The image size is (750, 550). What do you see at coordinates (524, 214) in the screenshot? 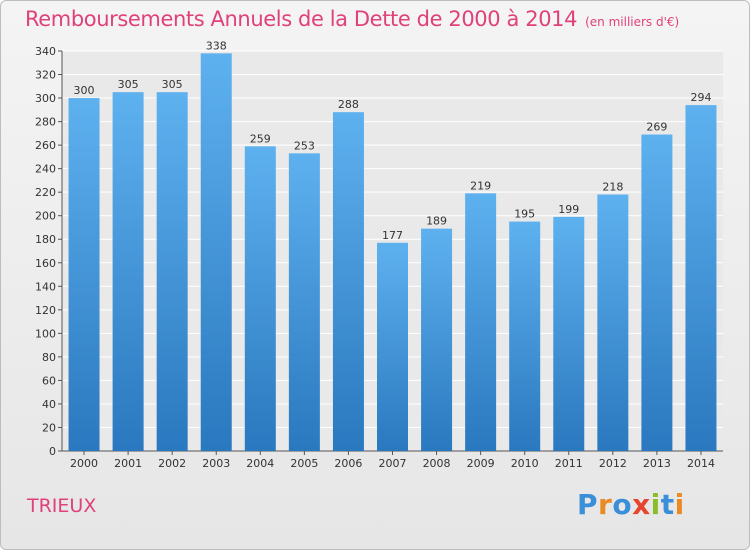
I see `data-label: 195` at bounding box center [524, 214].